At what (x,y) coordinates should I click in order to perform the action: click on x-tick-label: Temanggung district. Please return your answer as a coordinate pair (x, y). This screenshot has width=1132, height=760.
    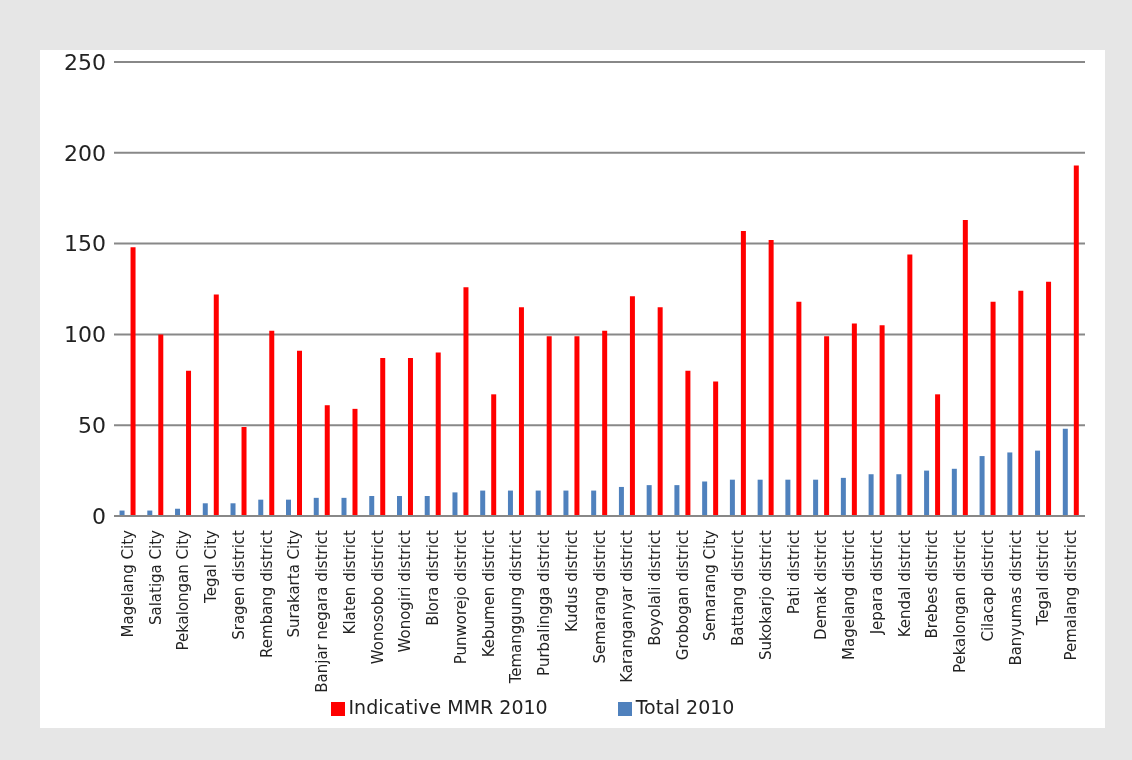
    Looking at the image, I should click on (516, 607).